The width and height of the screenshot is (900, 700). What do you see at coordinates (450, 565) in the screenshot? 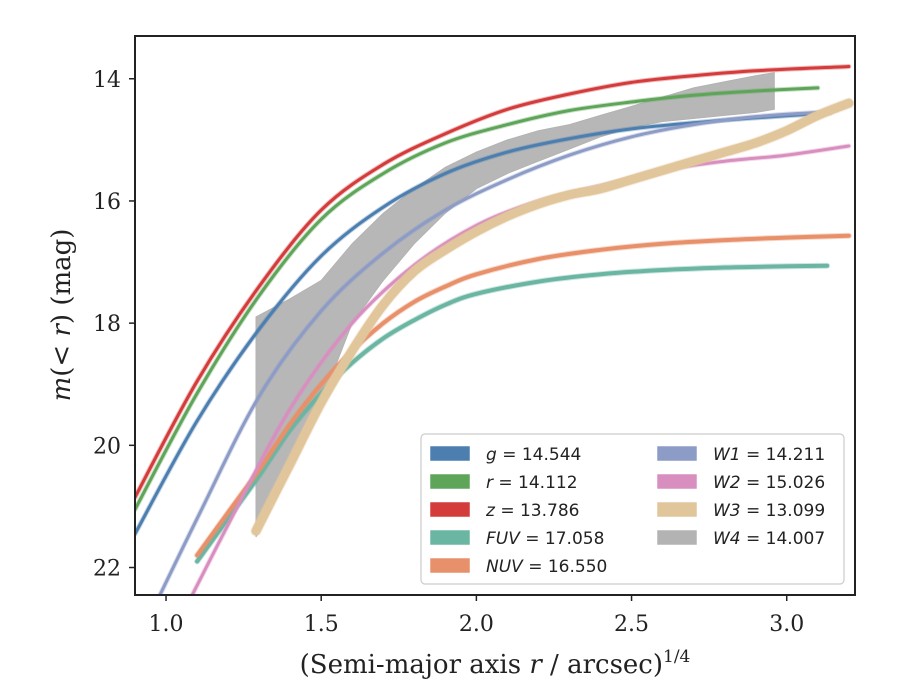
I see `legend-swatch-nuv` at bounding box center [450, 565].